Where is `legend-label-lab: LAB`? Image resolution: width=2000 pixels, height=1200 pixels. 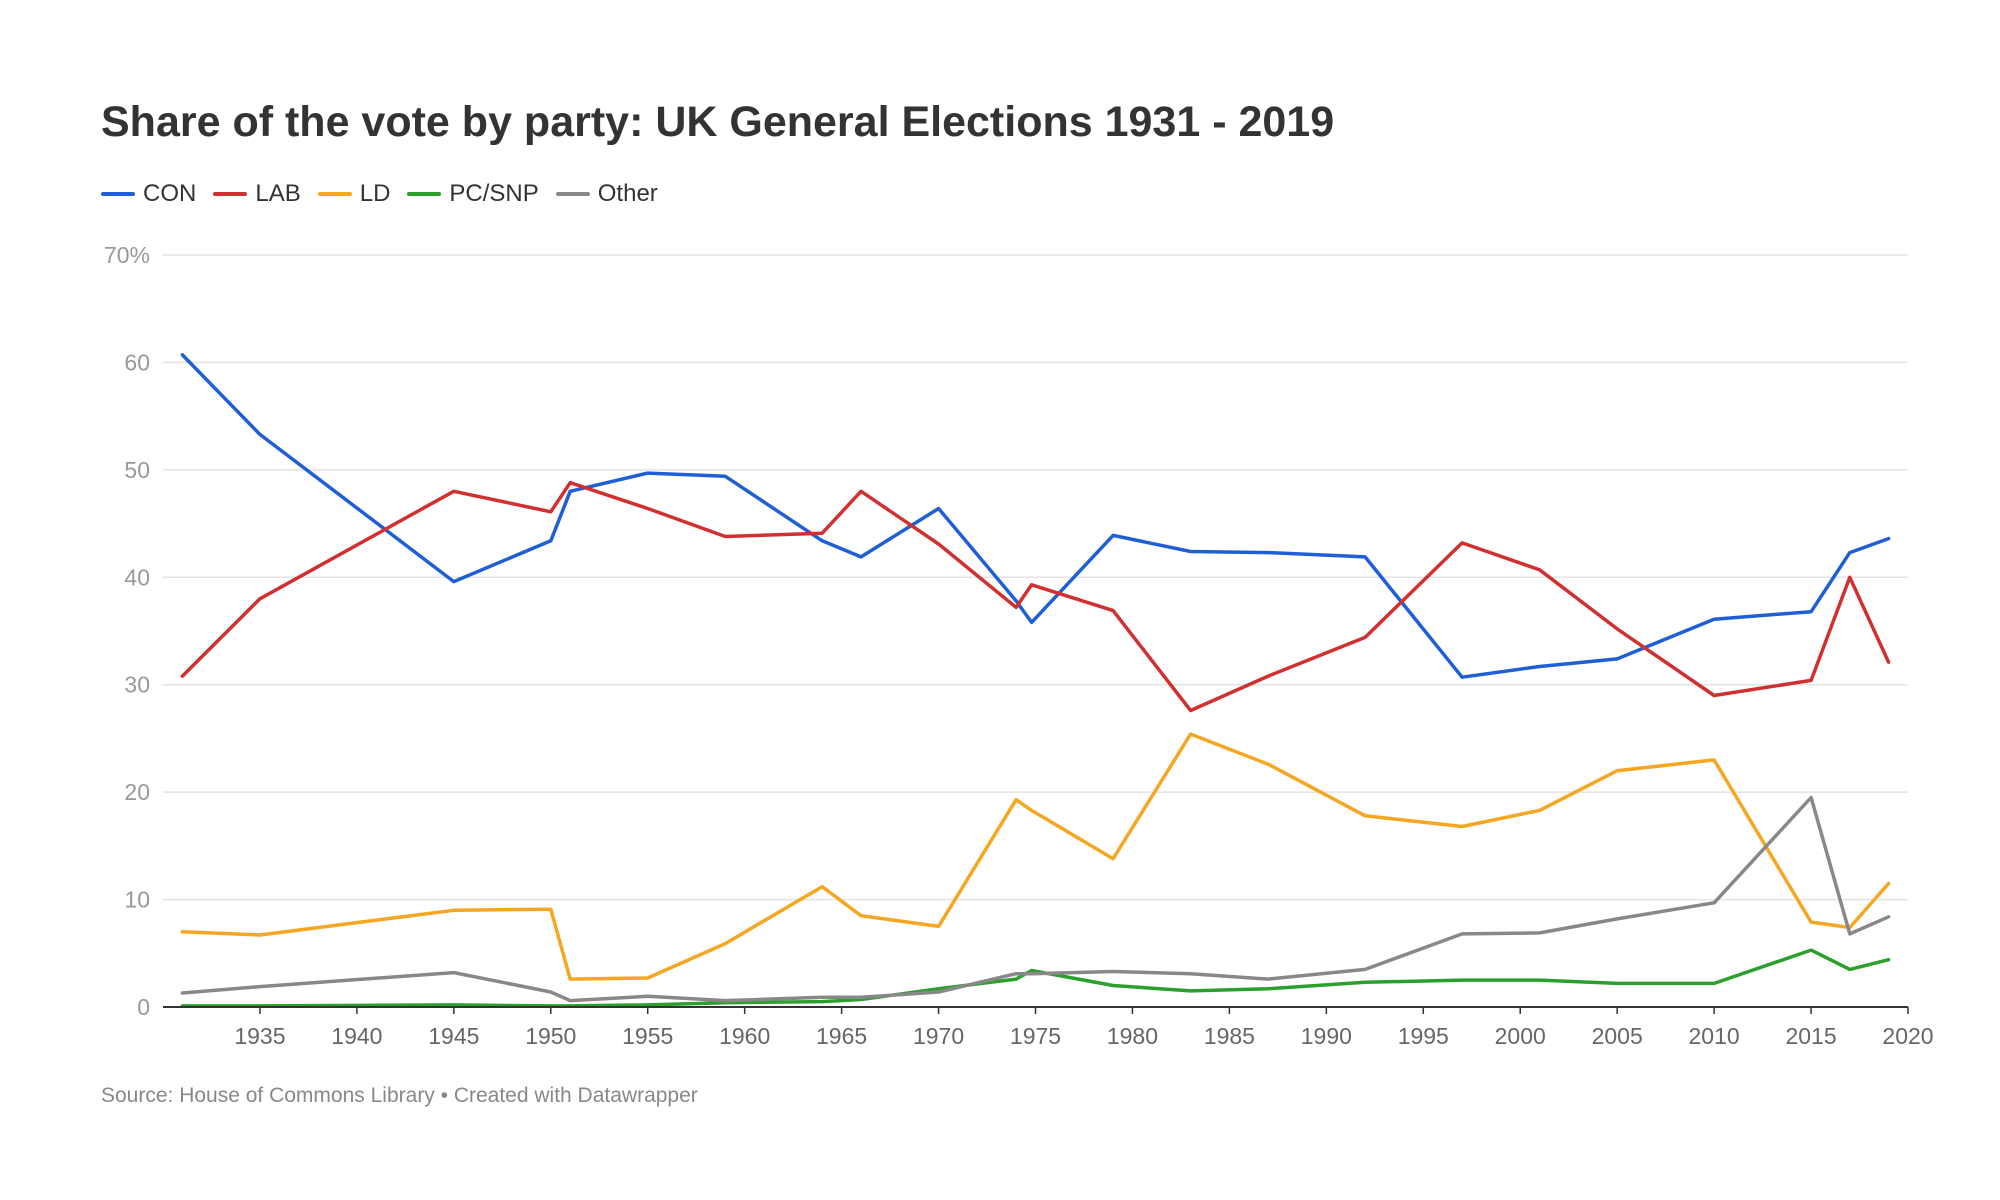 legend-label-lab: LAB is located at coordinates (278, 193).